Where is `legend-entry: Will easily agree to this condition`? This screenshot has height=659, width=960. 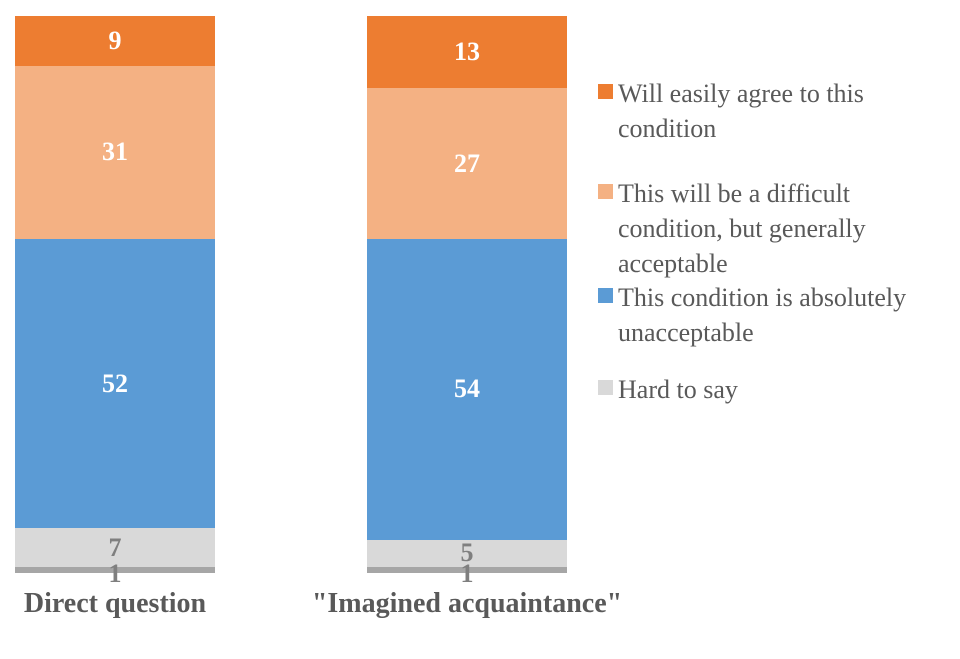
legend-entry: Will easily agree to this condition is located at coordinates (731, 111).